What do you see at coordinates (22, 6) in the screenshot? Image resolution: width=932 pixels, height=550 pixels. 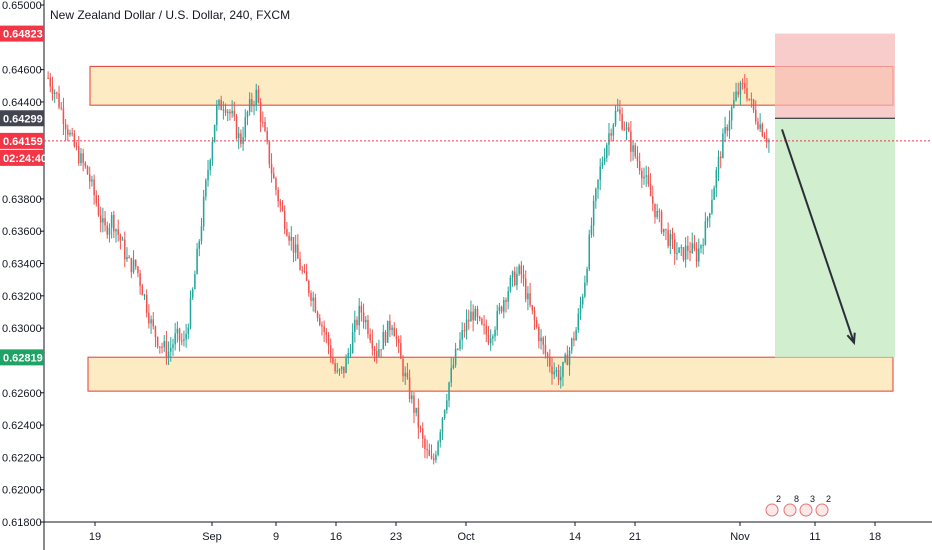 I see `y-tick-label: 0.65000` at bounding box center [22, 6].